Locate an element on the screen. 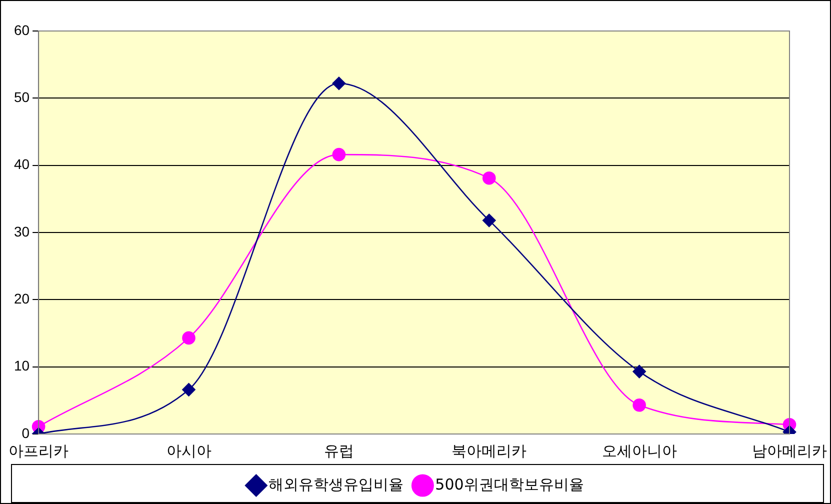 Image resolution: width=831 pixels, height=504 pixels. x-tick-label: 아프리카 is located at coordinates (38, 451).